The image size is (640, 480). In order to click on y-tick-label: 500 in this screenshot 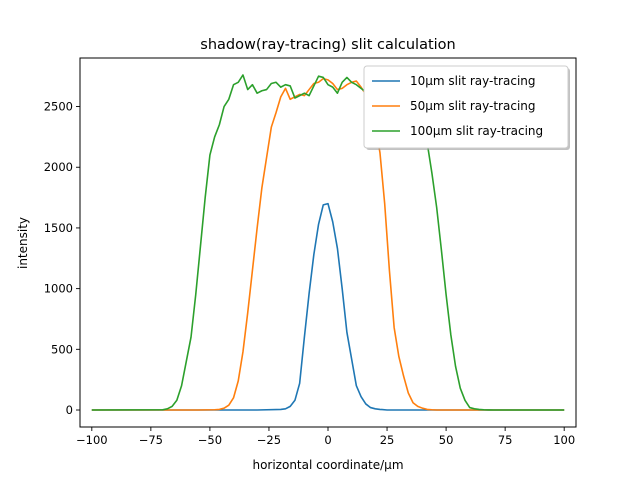, I will do `click(62, 349)`.